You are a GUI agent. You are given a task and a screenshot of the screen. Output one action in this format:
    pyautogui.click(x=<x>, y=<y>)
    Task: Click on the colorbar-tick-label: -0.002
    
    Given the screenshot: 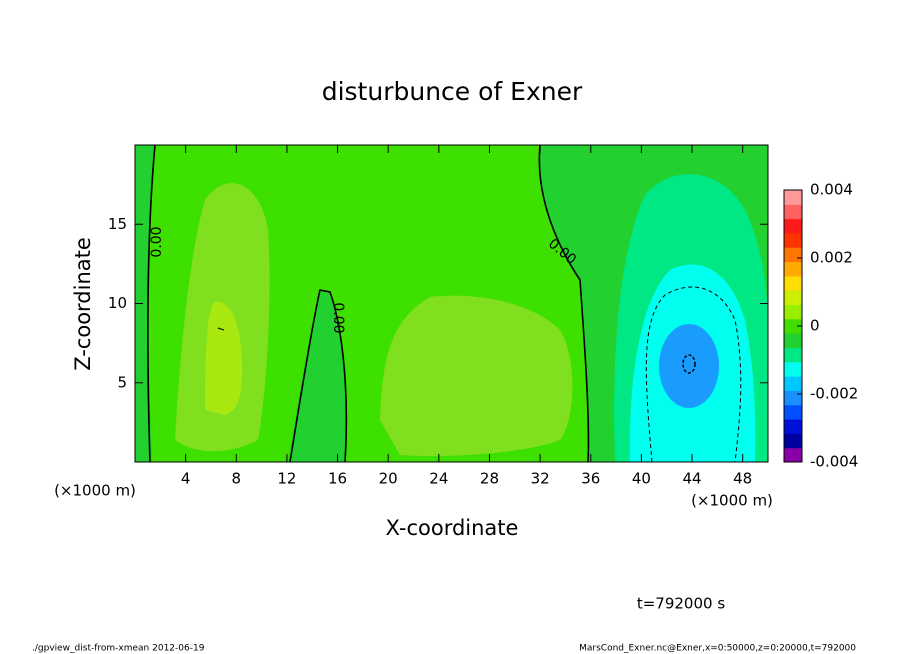 What is the action you would take?
    pyautogui.click(x=834, y=394)
    